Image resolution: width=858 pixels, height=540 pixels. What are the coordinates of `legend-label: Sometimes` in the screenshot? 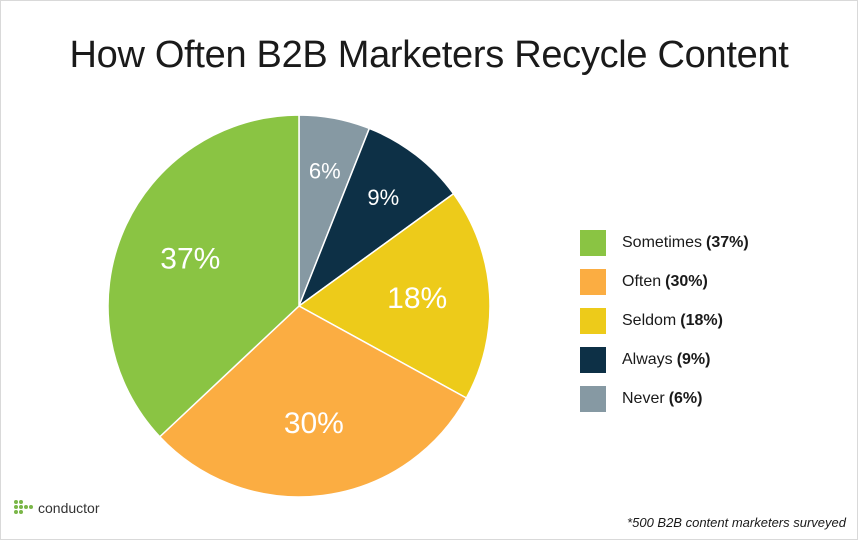 It's located at (662, 242).